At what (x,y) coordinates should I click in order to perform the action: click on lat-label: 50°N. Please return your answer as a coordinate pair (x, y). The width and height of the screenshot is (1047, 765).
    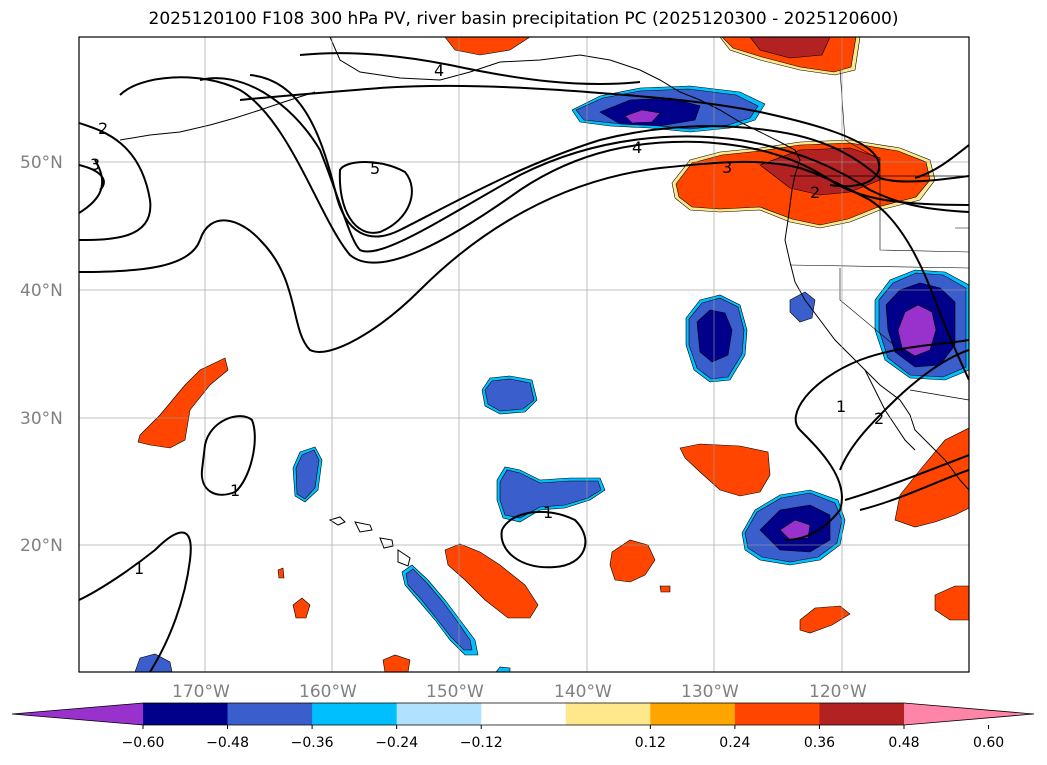
    Looking at the image, I should click on (41, 163).